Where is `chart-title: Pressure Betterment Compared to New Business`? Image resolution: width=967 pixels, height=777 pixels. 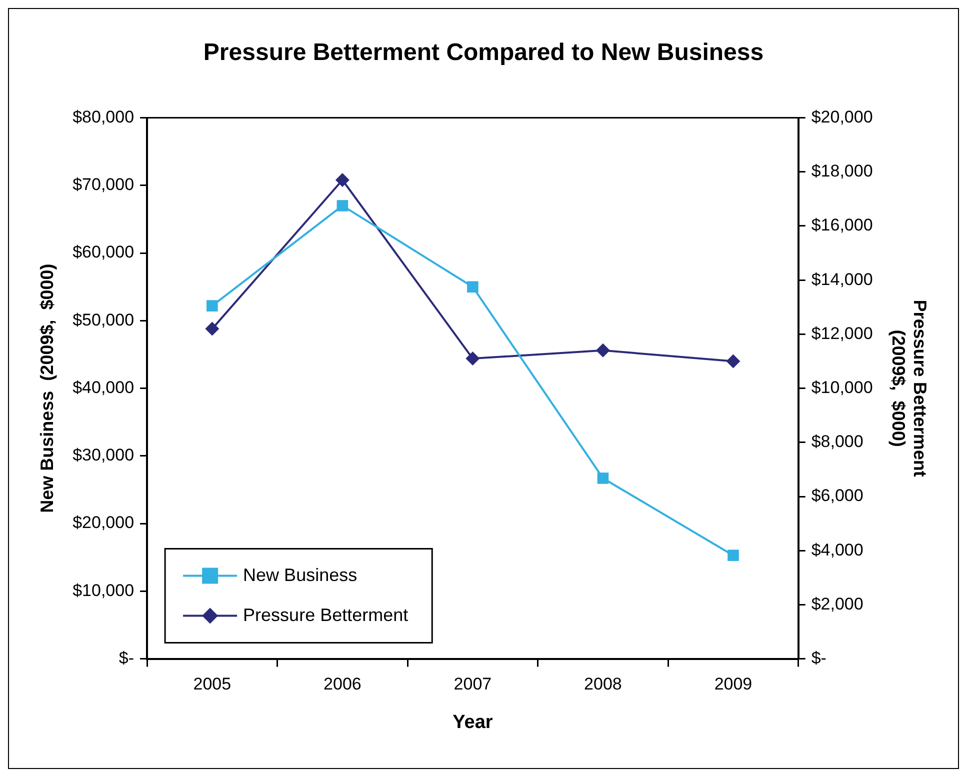
chart-title: Pressure Betterment Compared to New Business is located at coordinates (483, 52).